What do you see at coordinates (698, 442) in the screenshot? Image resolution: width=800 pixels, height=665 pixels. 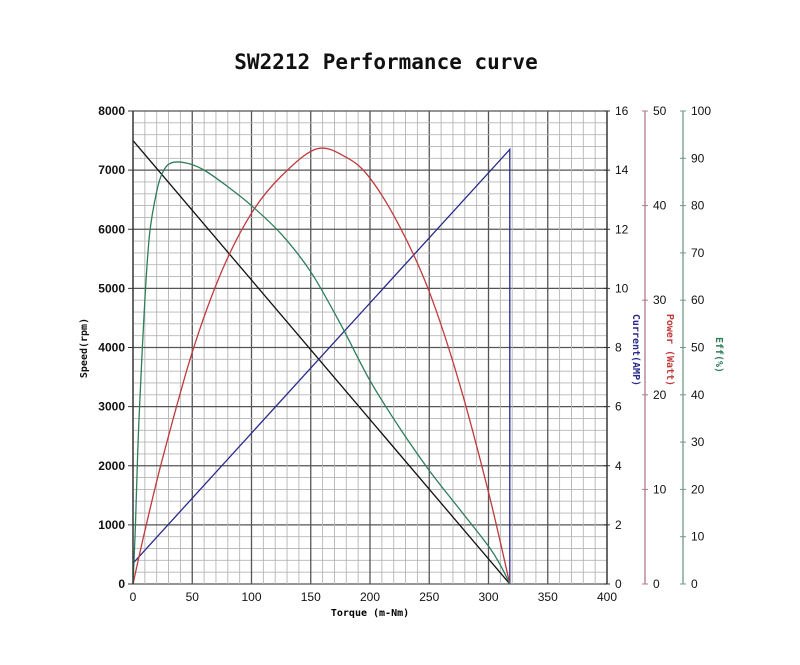 I see `eff-tick-label: 30` at bounding box center [698, 442].